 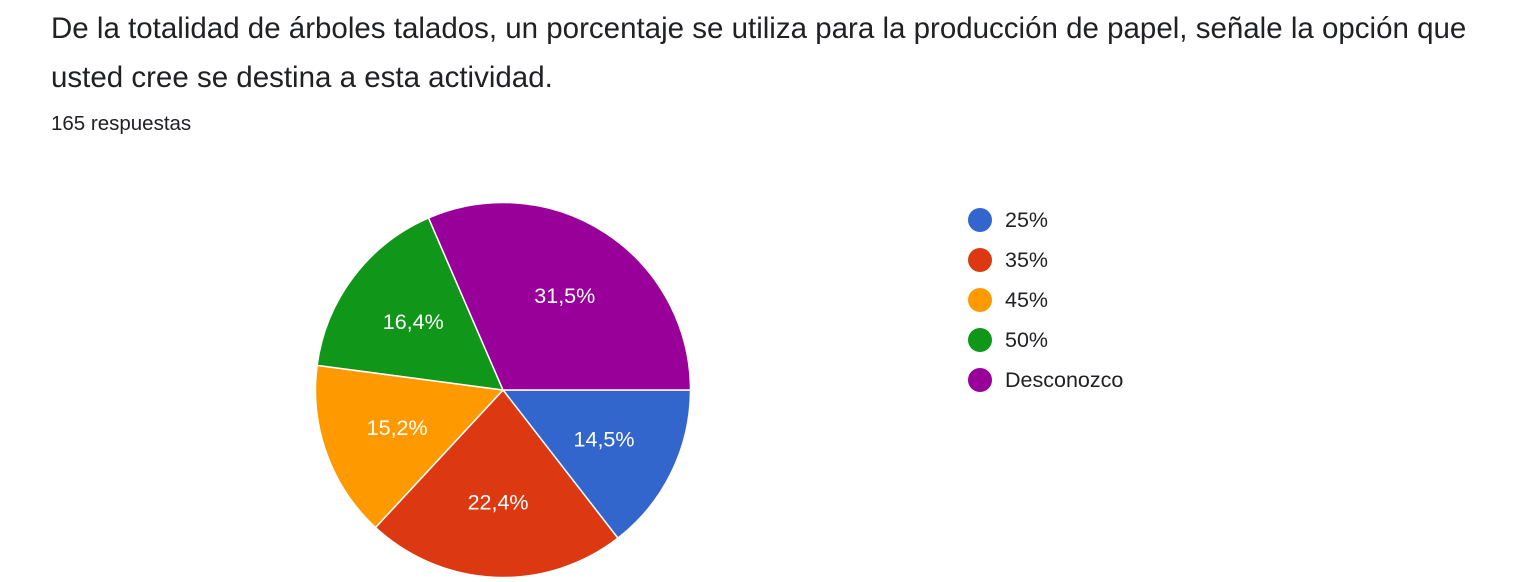 What do you see at coordinates (1027, 259) in the screenshot?
I see `legend-label: 35%` at bounding box center [1027, 259].